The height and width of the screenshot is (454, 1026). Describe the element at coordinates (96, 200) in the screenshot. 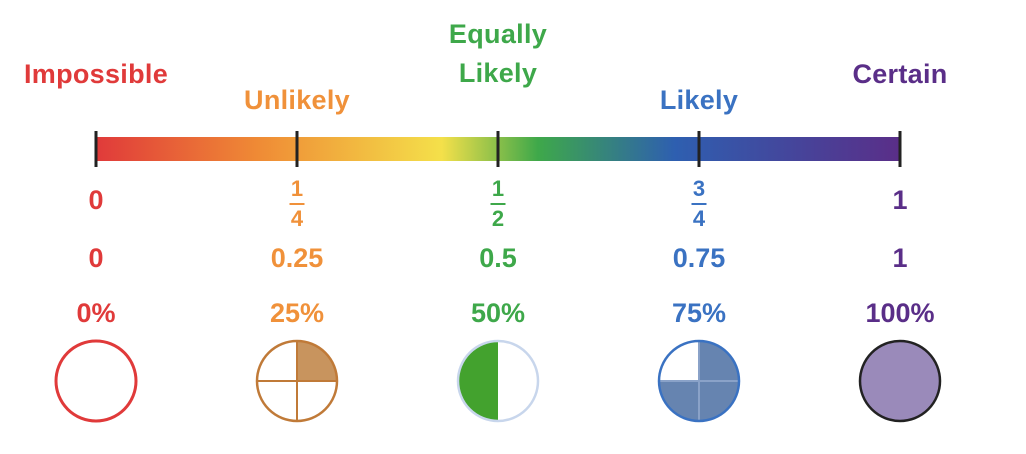

I see `fraction-value-0: 0` at that location.